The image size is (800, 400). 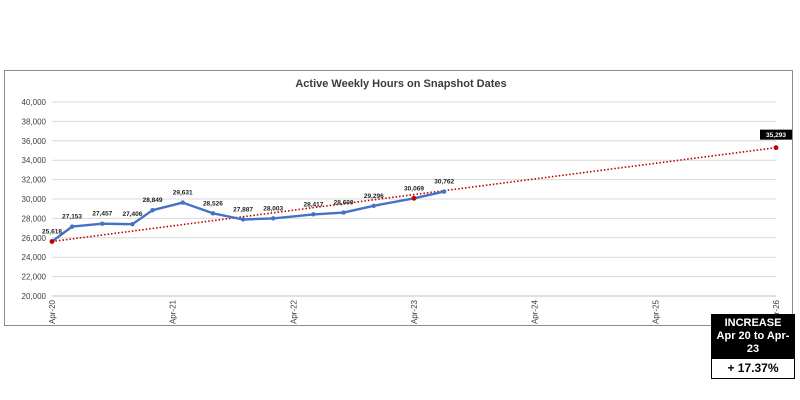 What do you see at coordinates (52, 311) in the screenshot?
I see `x-tick-label: Apr-20` at bounding box center [52, 311].